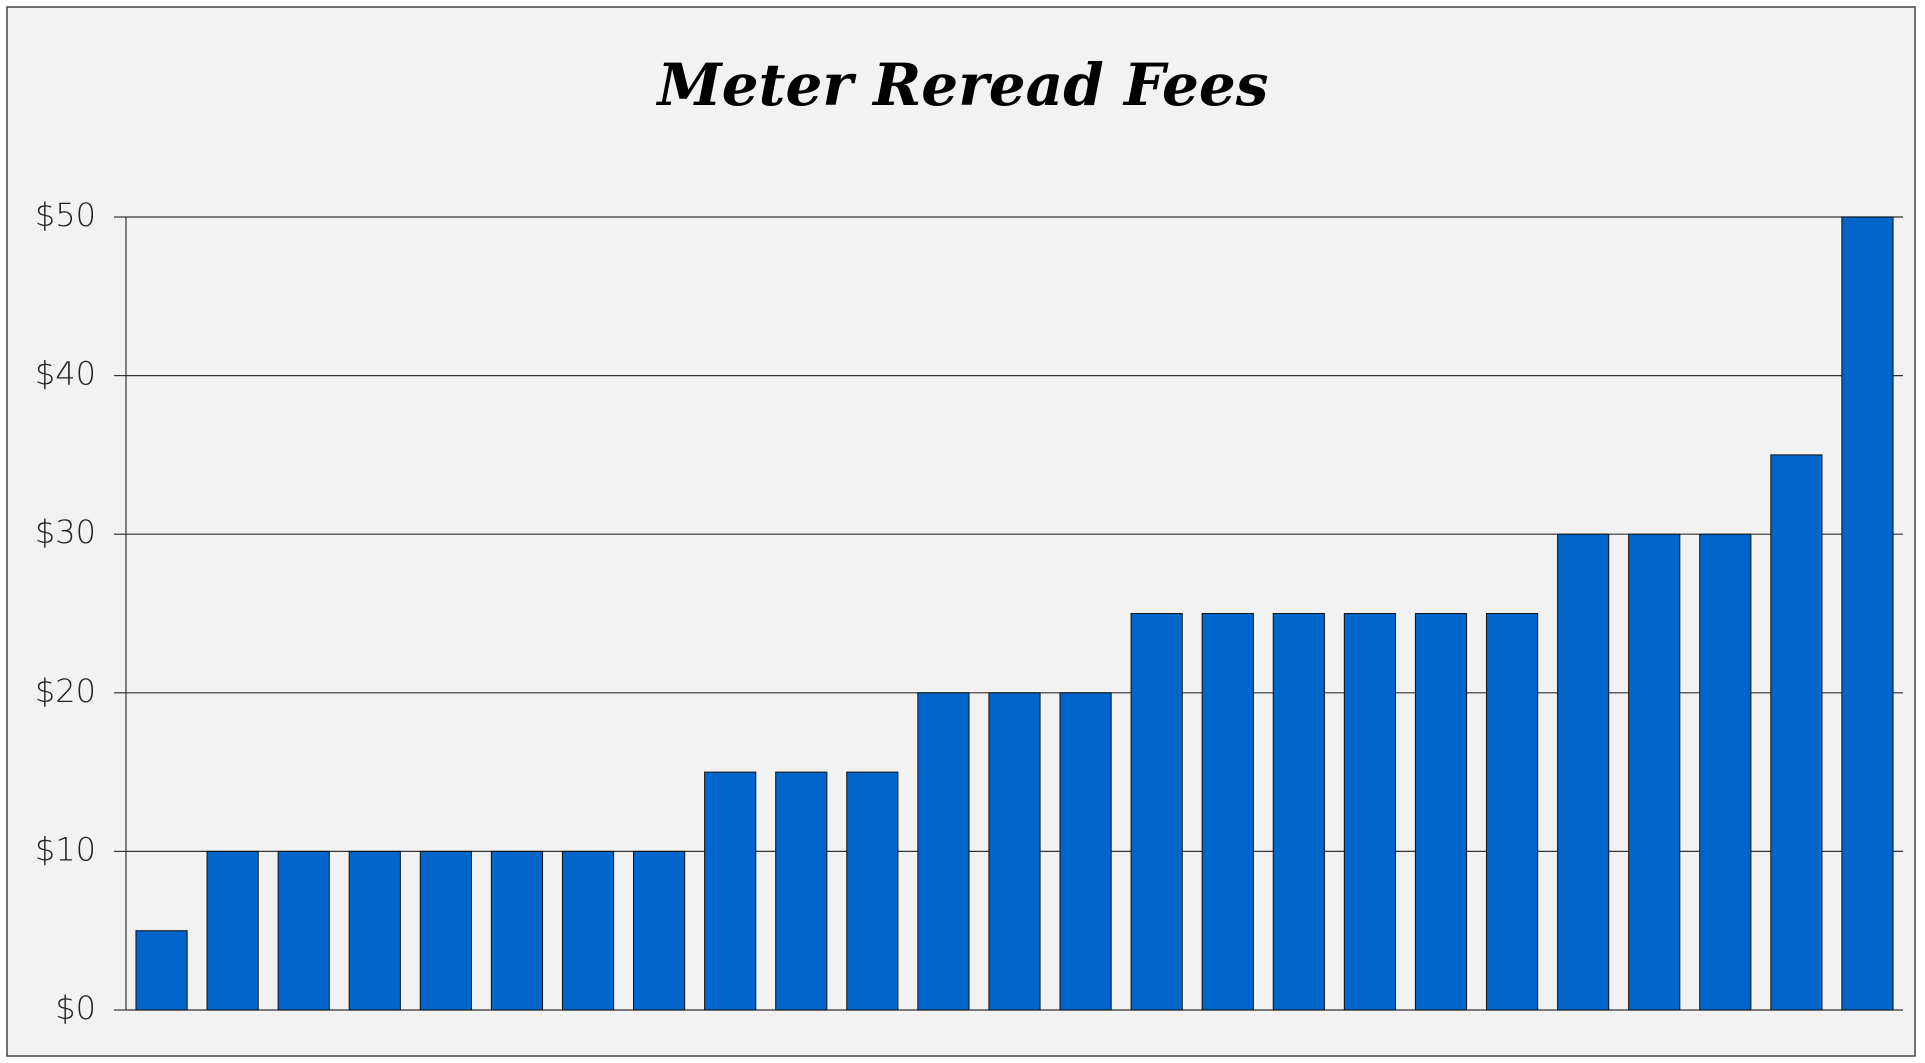 This screenshot has width=1925, height=1063. I want to click on y-tick-label: $20, so click(65, 691).